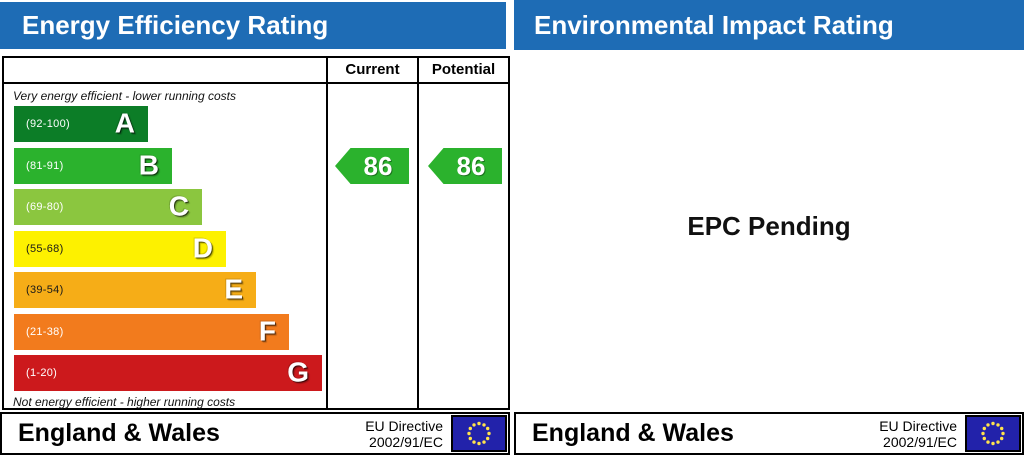  I want to click on band-c-range: (69-80), so click(45, 207).